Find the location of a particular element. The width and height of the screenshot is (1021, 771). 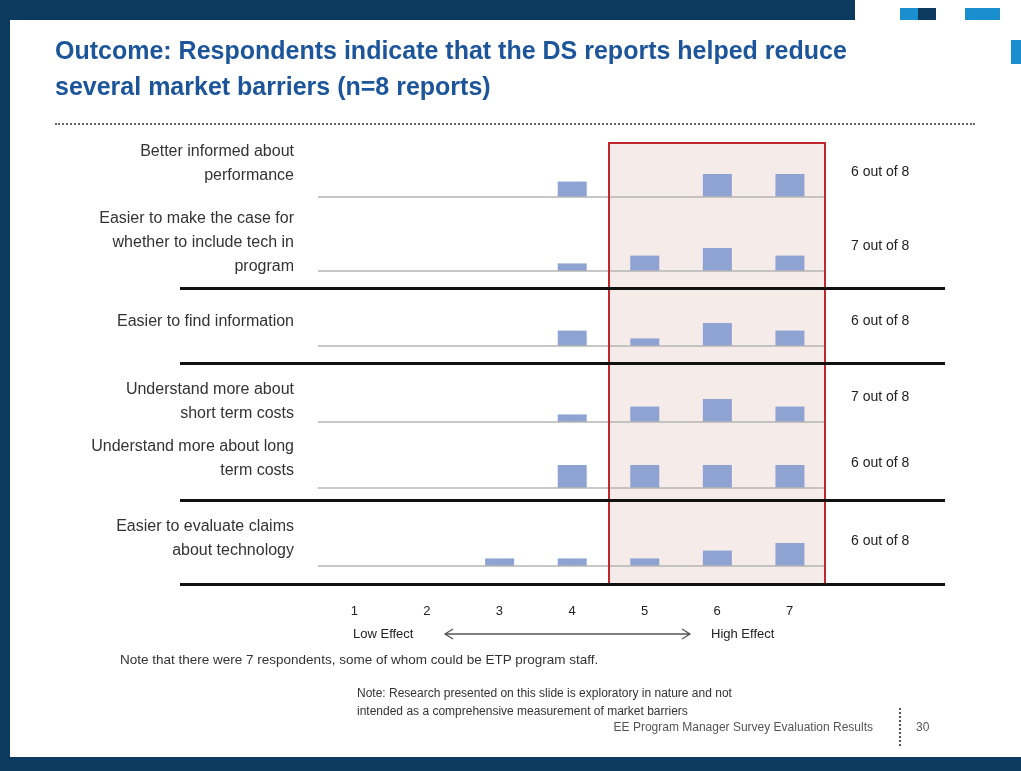

x-tick-label: 6 is located at coordinates (717, 611).